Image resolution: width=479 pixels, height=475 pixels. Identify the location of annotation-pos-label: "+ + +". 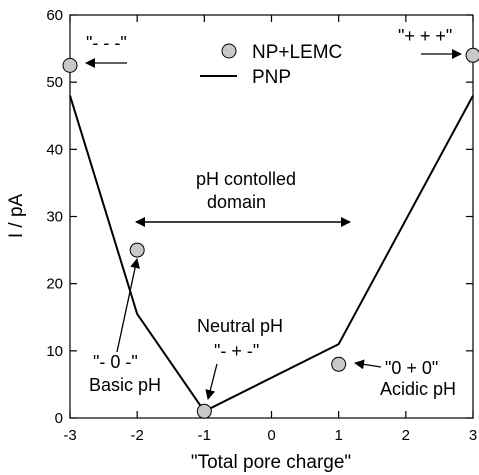
(425, 36).